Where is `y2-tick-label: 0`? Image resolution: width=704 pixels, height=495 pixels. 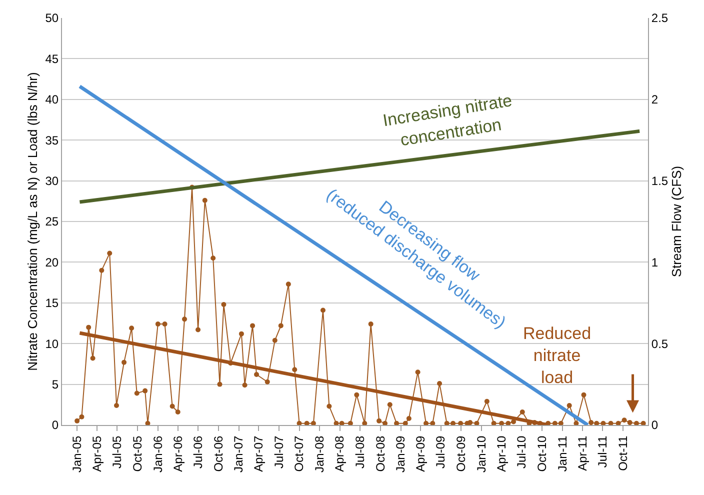 y2-tick-label: 0 is located at coordinates (654, 425).